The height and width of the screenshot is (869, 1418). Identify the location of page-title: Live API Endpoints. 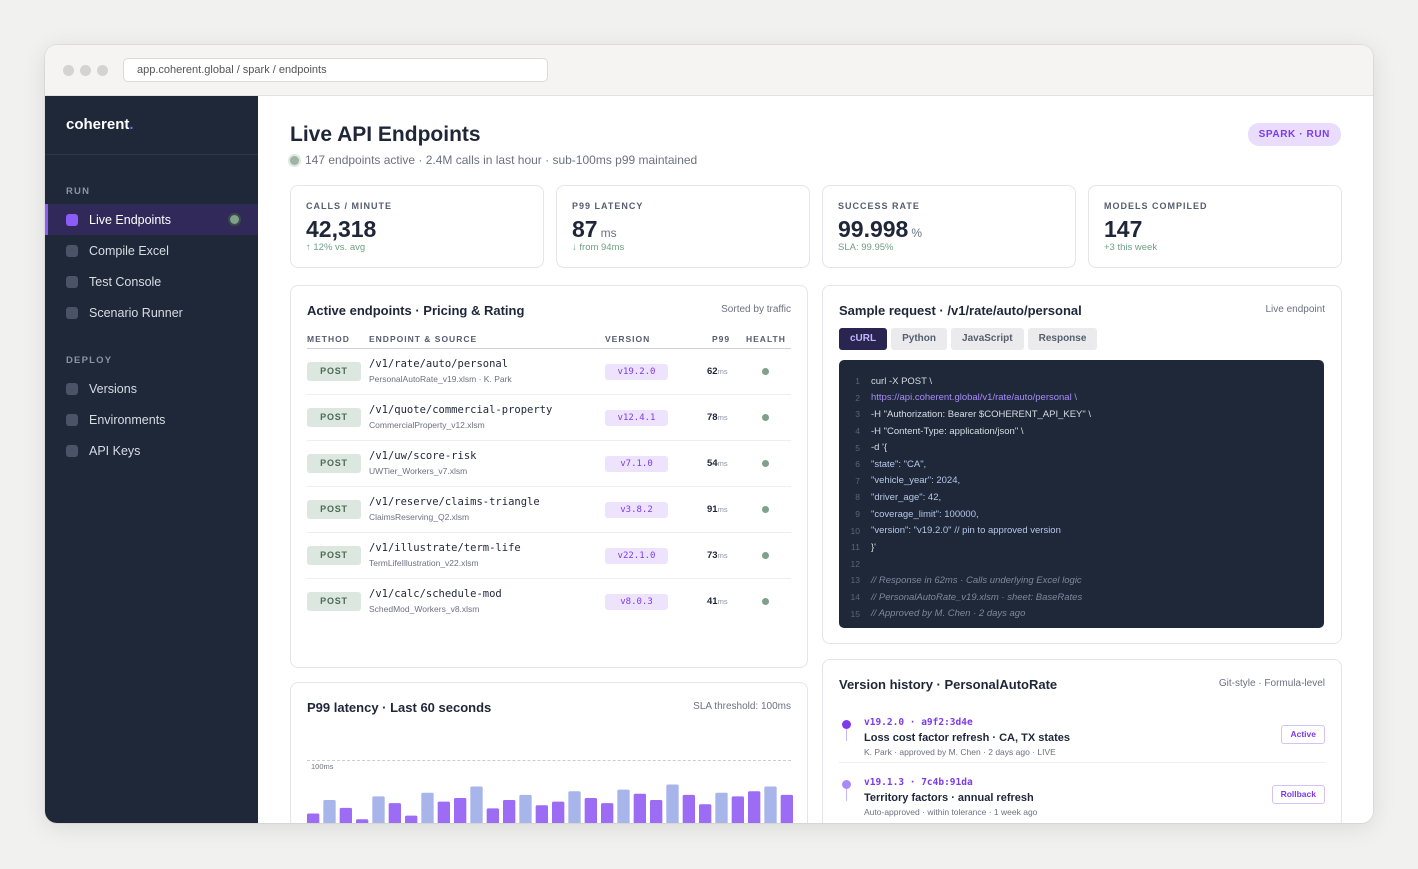
(385, 134).